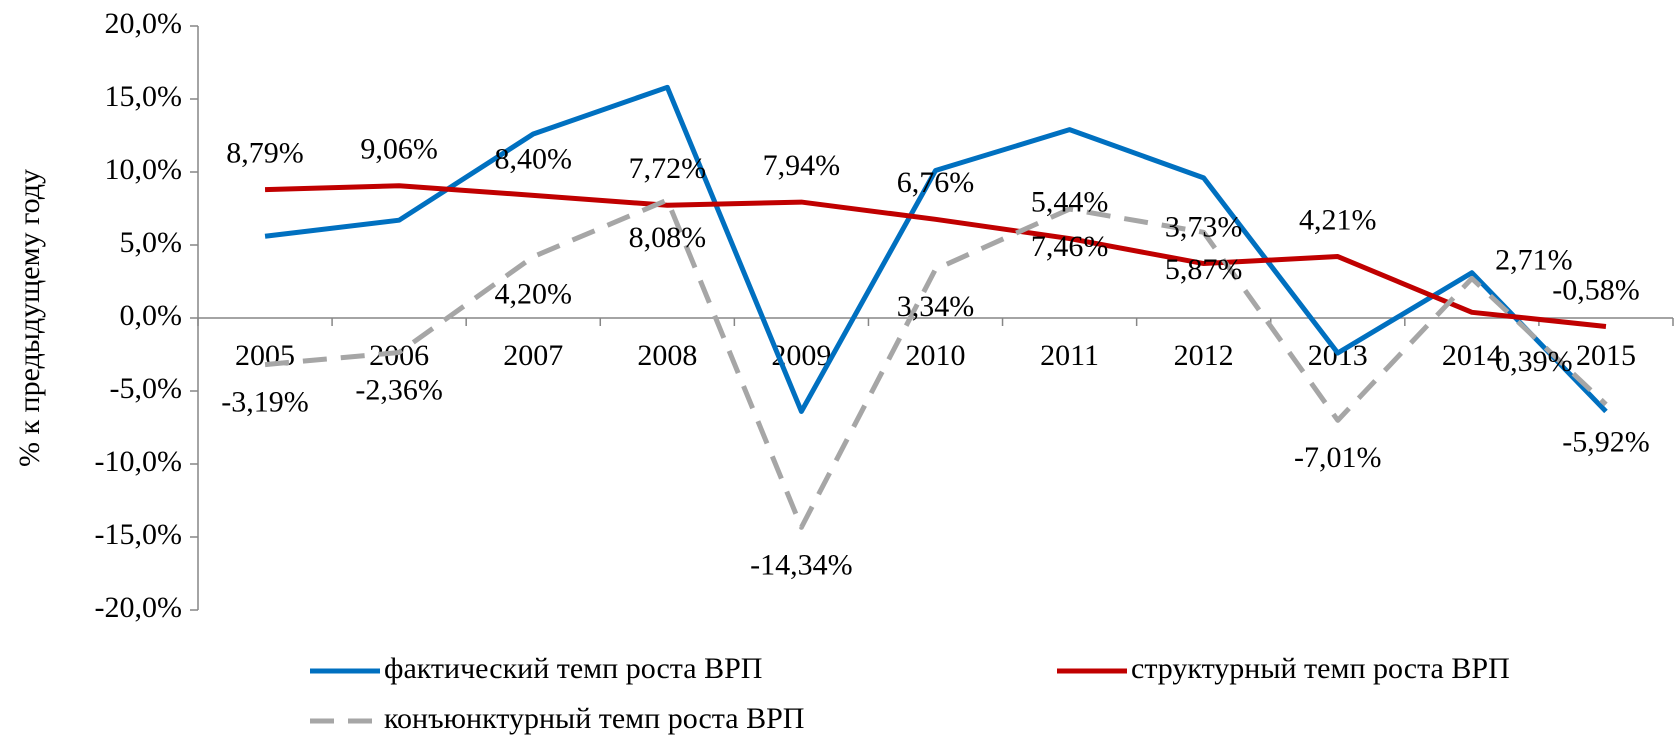 The image size is (1675, 738). I want to click on data-label: 7,94%, so click(802, 165).